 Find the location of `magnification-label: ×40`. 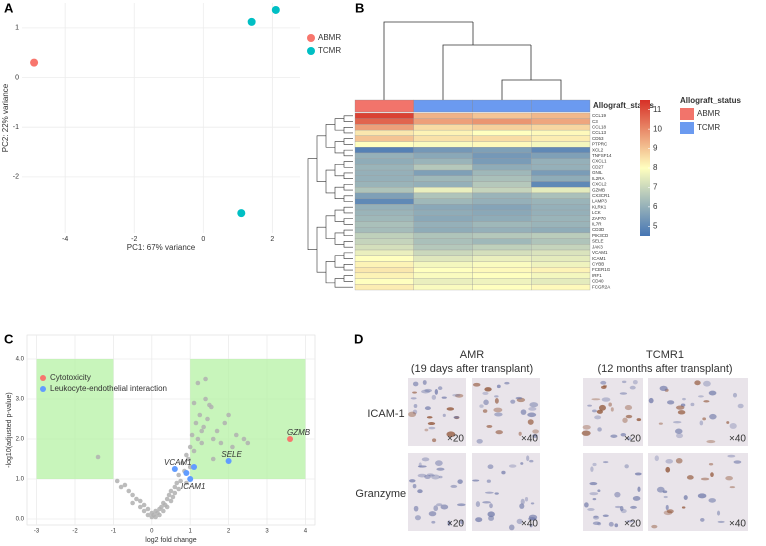

magnification-label: ×40 is located at coordinates (737, 439).